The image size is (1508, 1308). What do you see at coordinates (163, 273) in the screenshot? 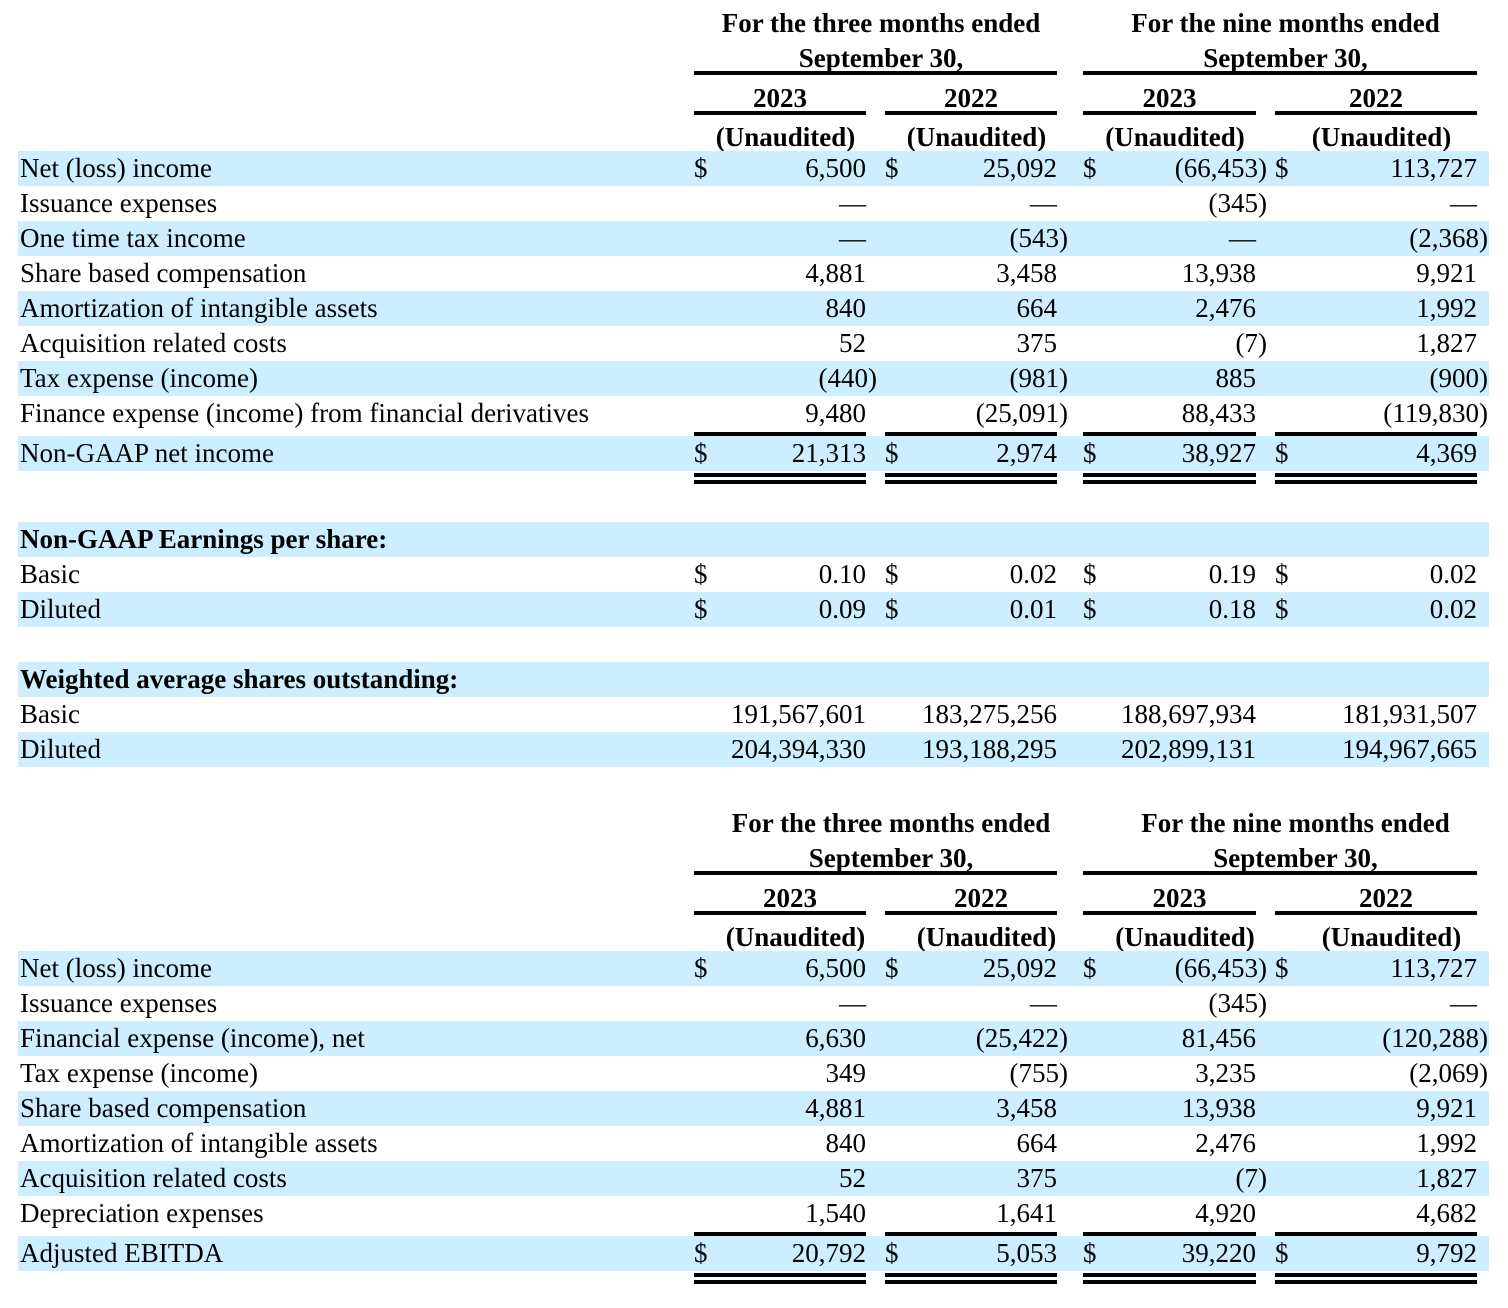
I see `non-gaap-net-income-row-label: Share based compensation` at bounding box center [163, 273].